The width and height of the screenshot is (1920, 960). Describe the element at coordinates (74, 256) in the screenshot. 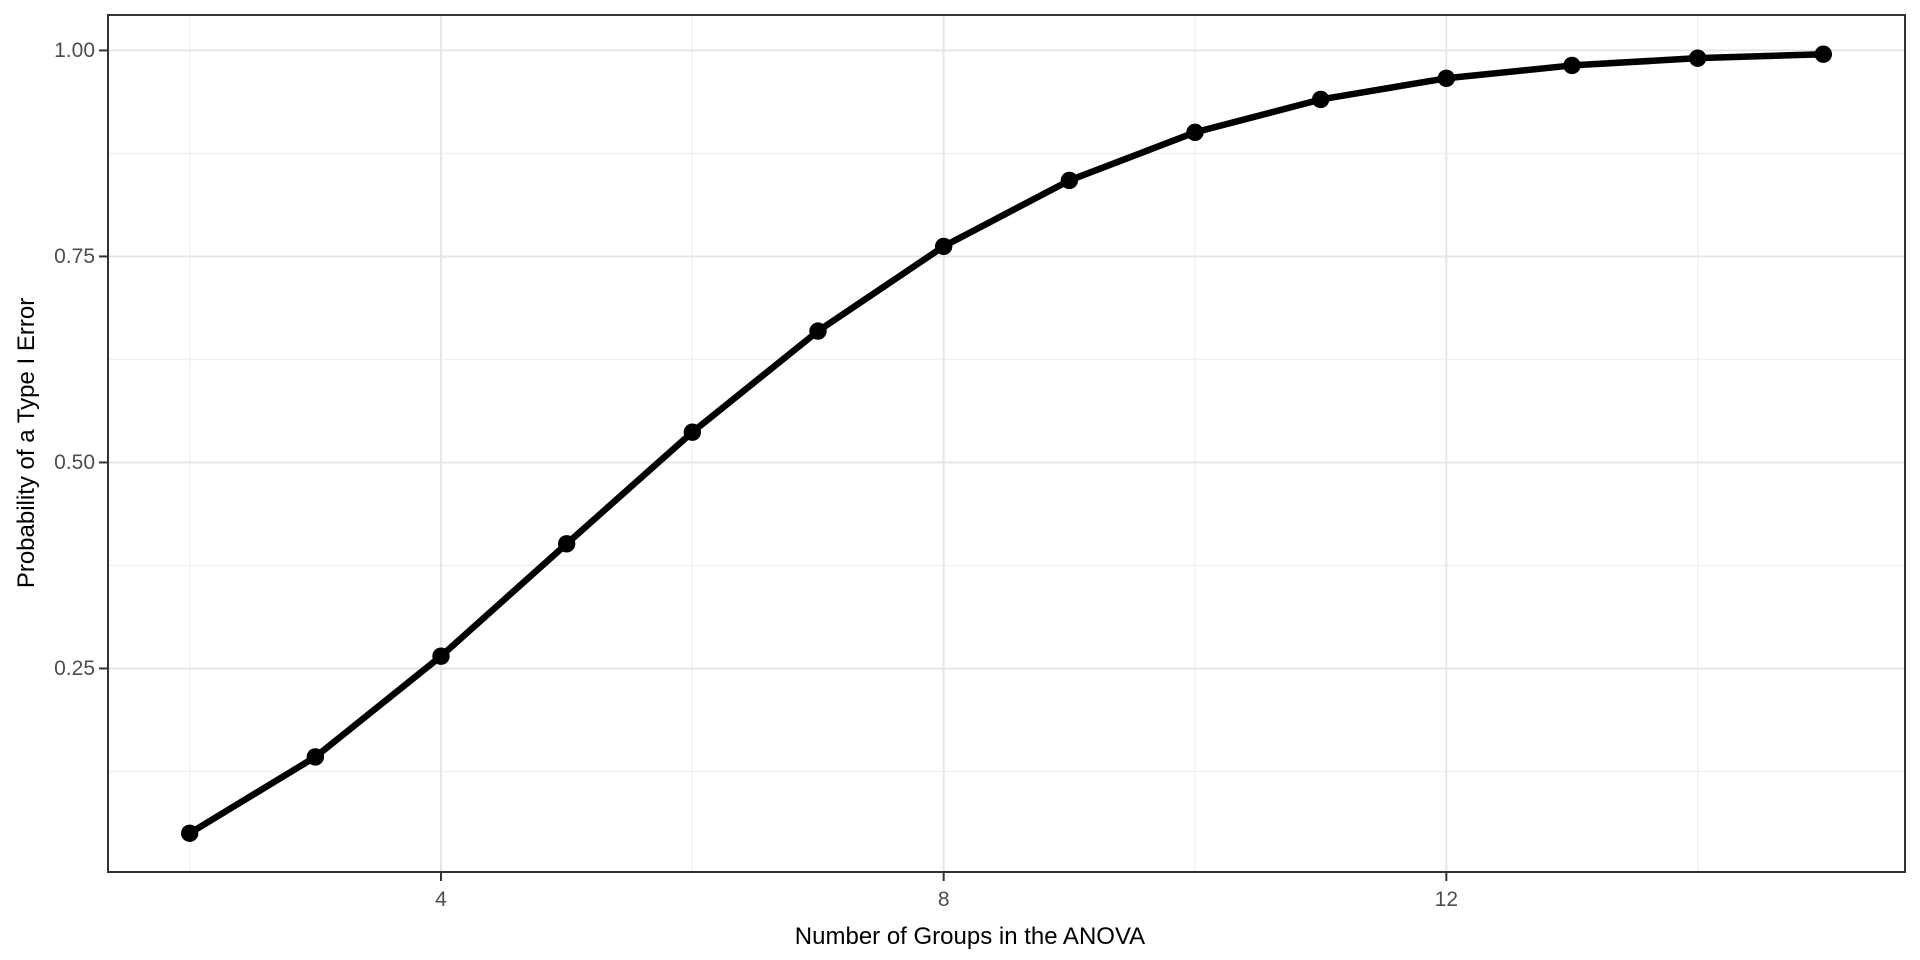

I see `y-tick-label: 0.75` at that location.